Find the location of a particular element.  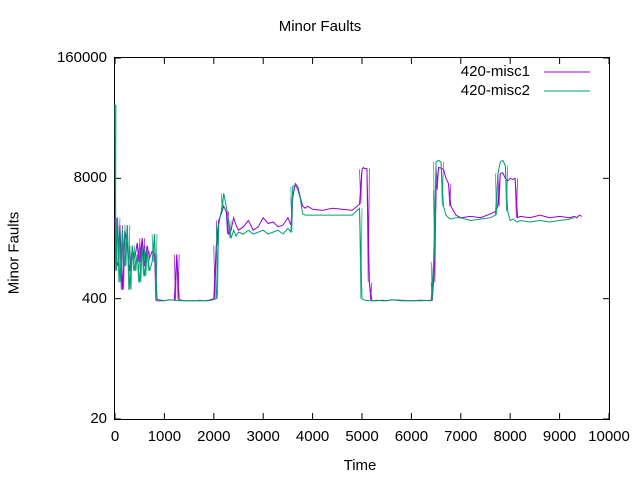

x-tick-label: 1000 is located at coordinates (164, 436).